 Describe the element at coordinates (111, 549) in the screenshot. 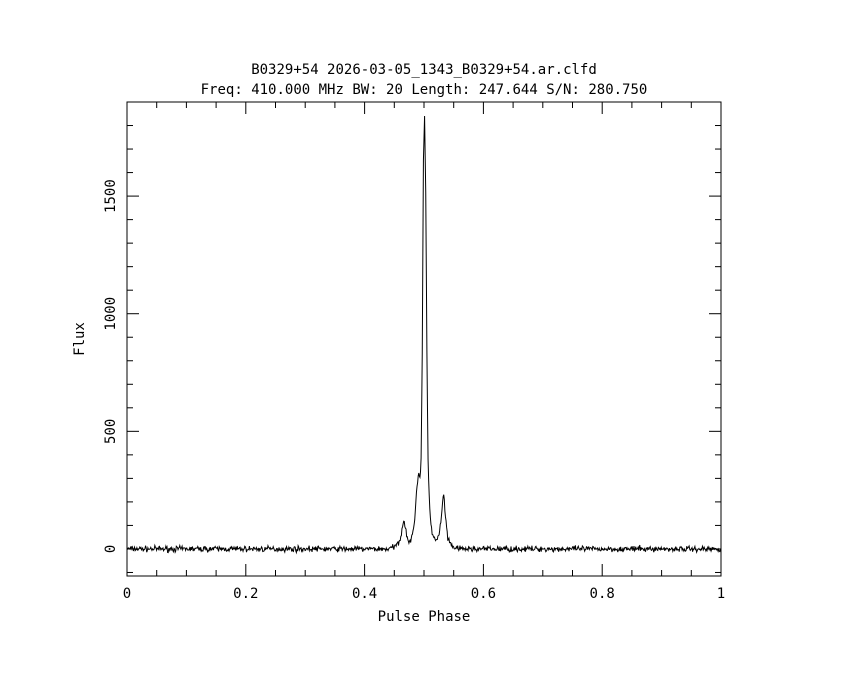

I see `y-tick-label: 0` at that location.